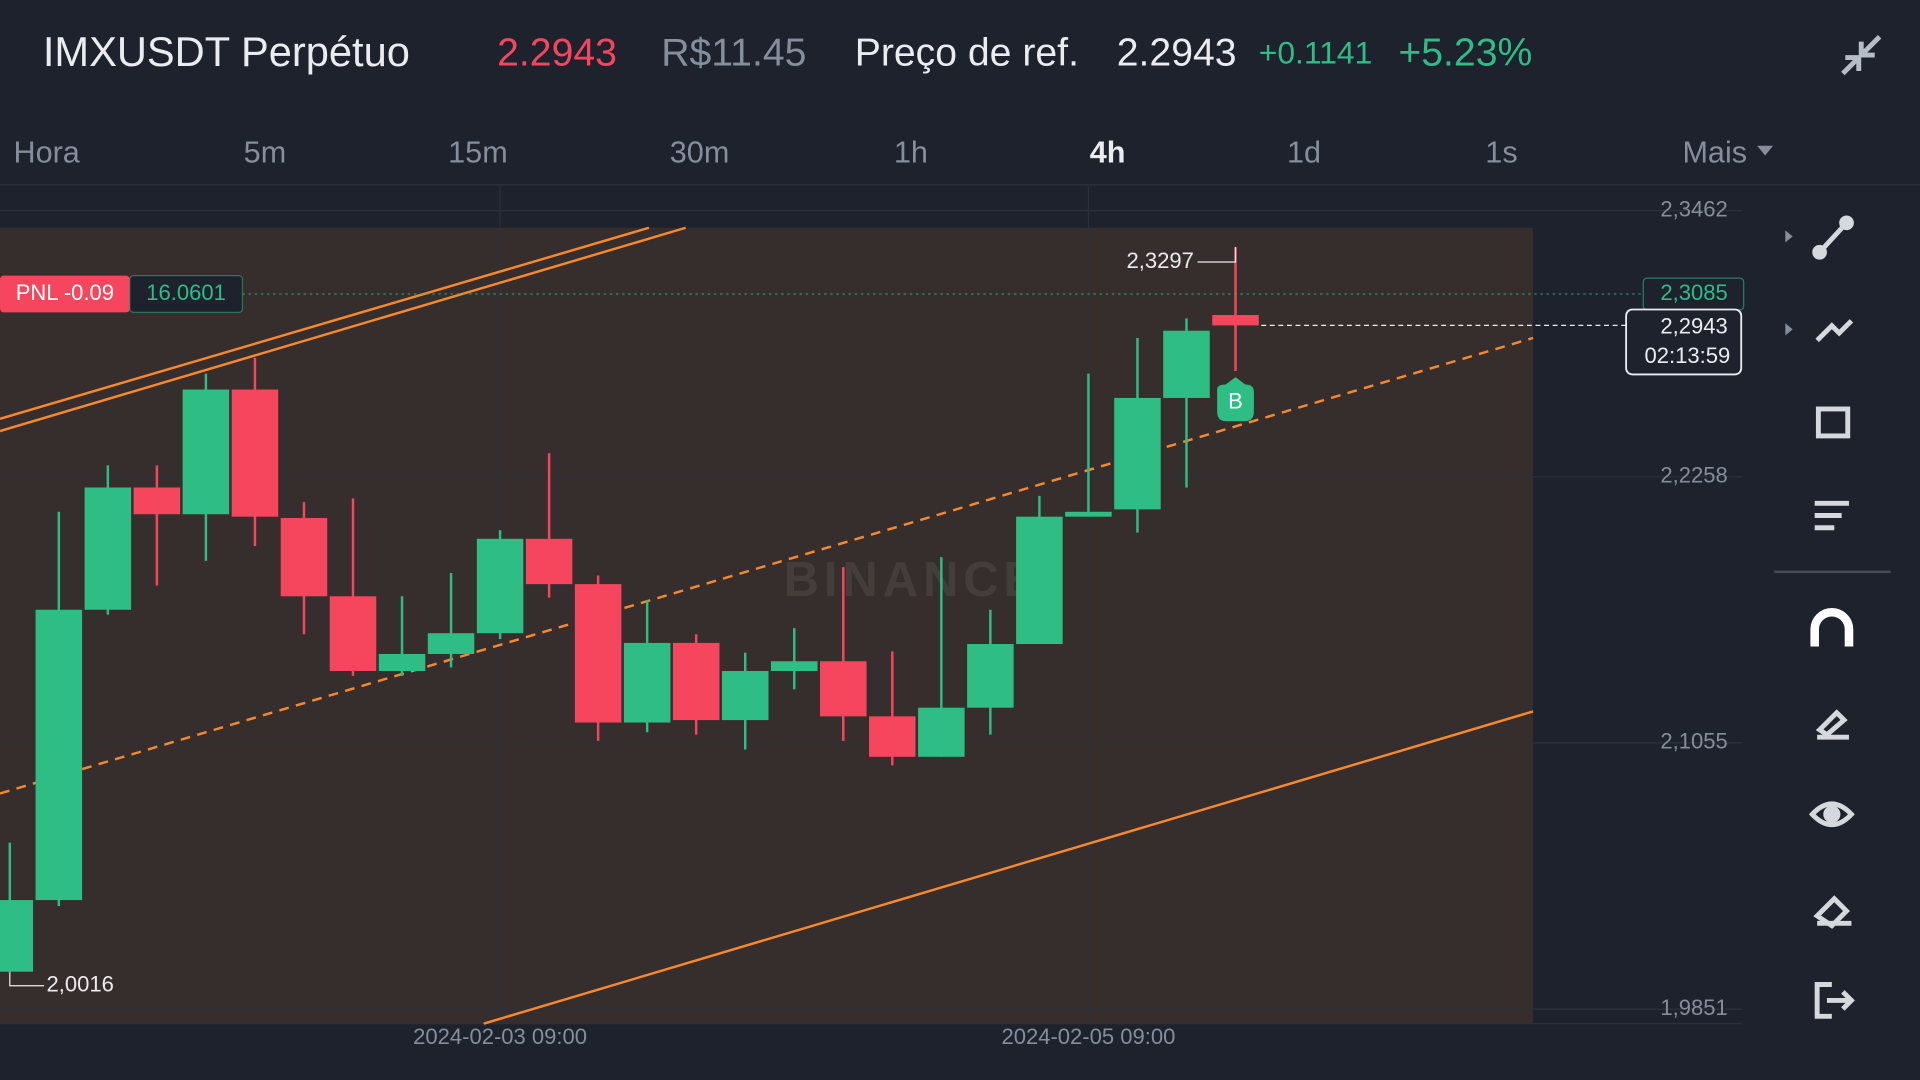 This screenshot has height=1080, width=1920. What do you see at coordinates (1108, 152) in the screenshot?
I see `timeframe-tab: 4h` at bounding box center [1108, 152].